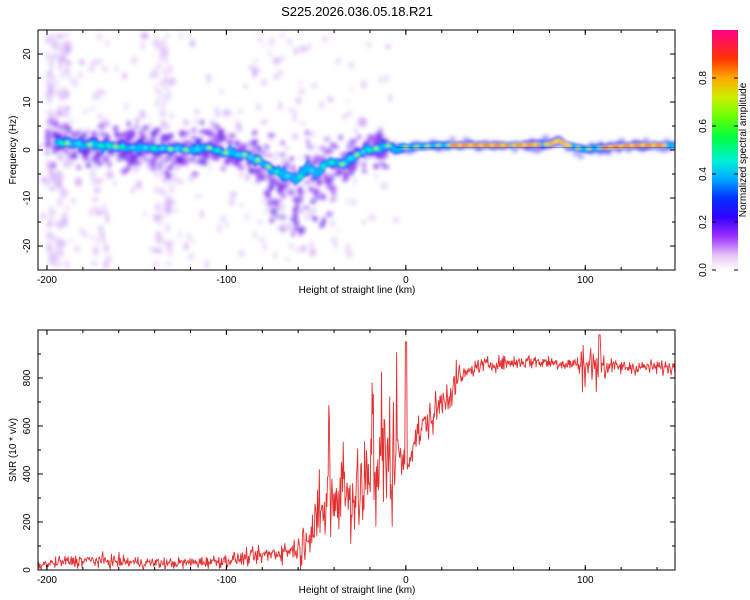 The height and width of the screenshot is (600, 750). I want to click on spectrogram-y-tick-label: 0, so click(27, 150).